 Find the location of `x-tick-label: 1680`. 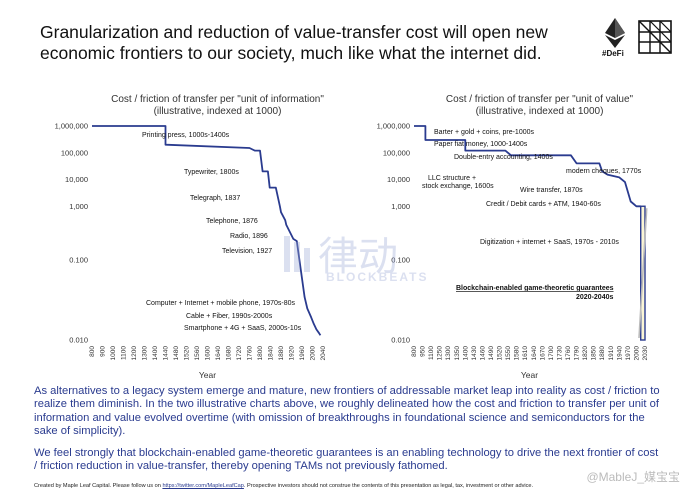

x-tick-label: 1680 is located at coordinates (229, 353).